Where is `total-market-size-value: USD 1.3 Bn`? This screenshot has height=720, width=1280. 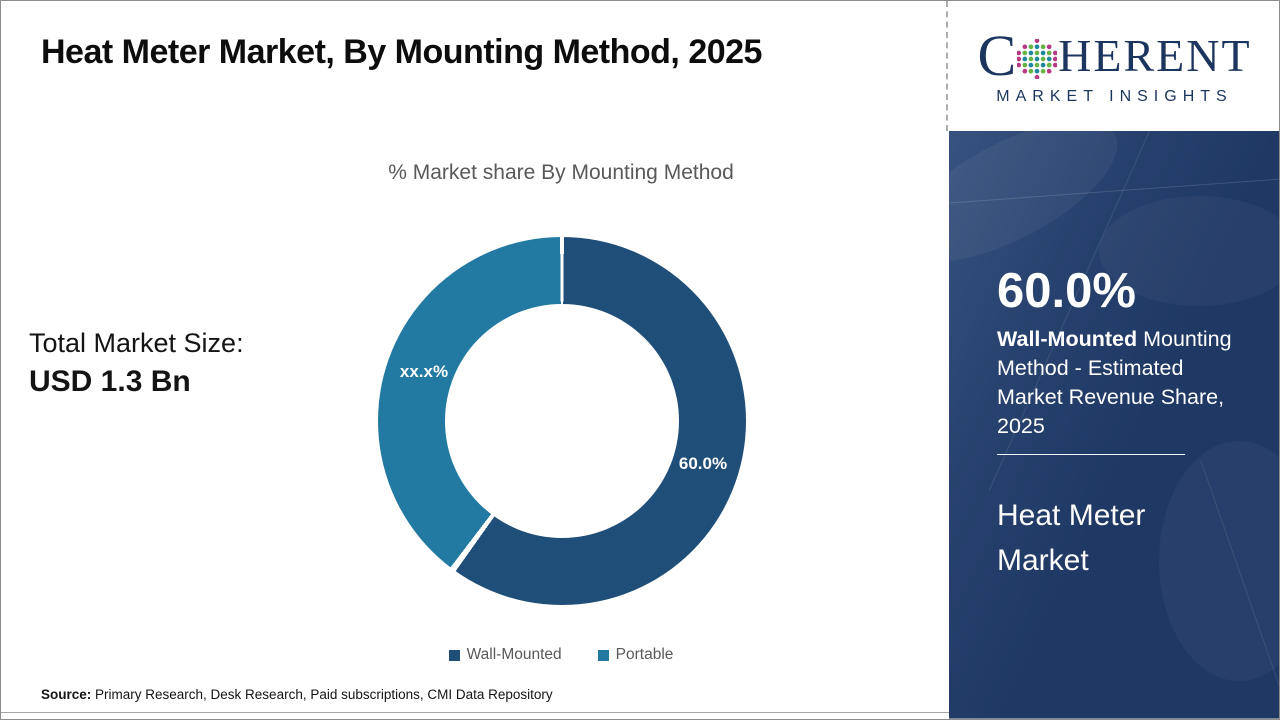
total-market-size-value: USD 1.3 Bn is located at coordinates (110, 381).